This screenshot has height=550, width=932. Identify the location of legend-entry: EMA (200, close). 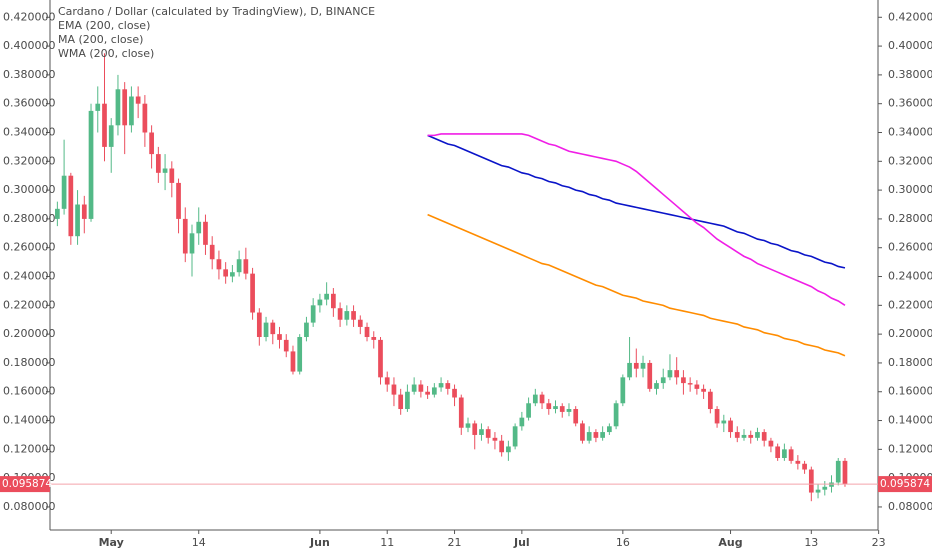
(104, 25).